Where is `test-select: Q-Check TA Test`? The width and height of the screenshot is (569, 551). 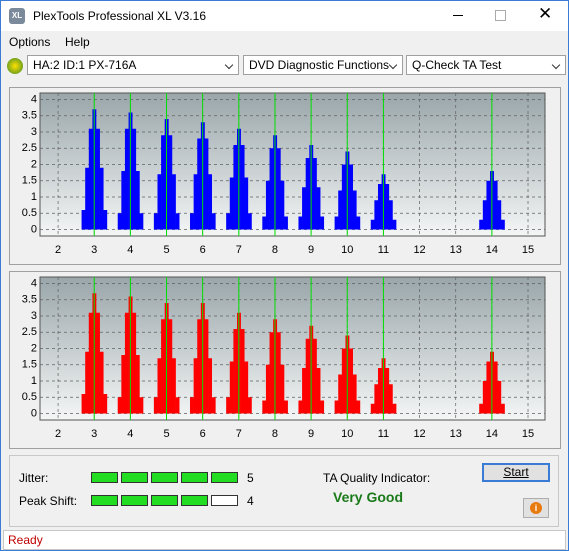 test-select: Q-Check TA Test is located at coordinates (486, 65).